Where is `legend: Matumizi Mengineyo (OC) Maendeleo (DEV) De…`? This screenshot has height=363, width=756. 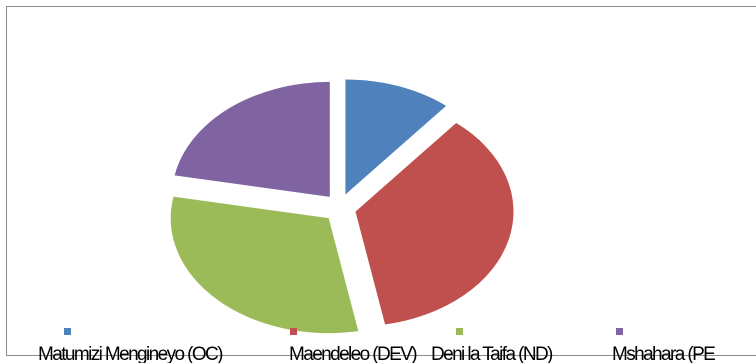
legend: Matumizi Mengineyo (OC) Maendeleo (DEV) De… is located at coordinates (377, 345).